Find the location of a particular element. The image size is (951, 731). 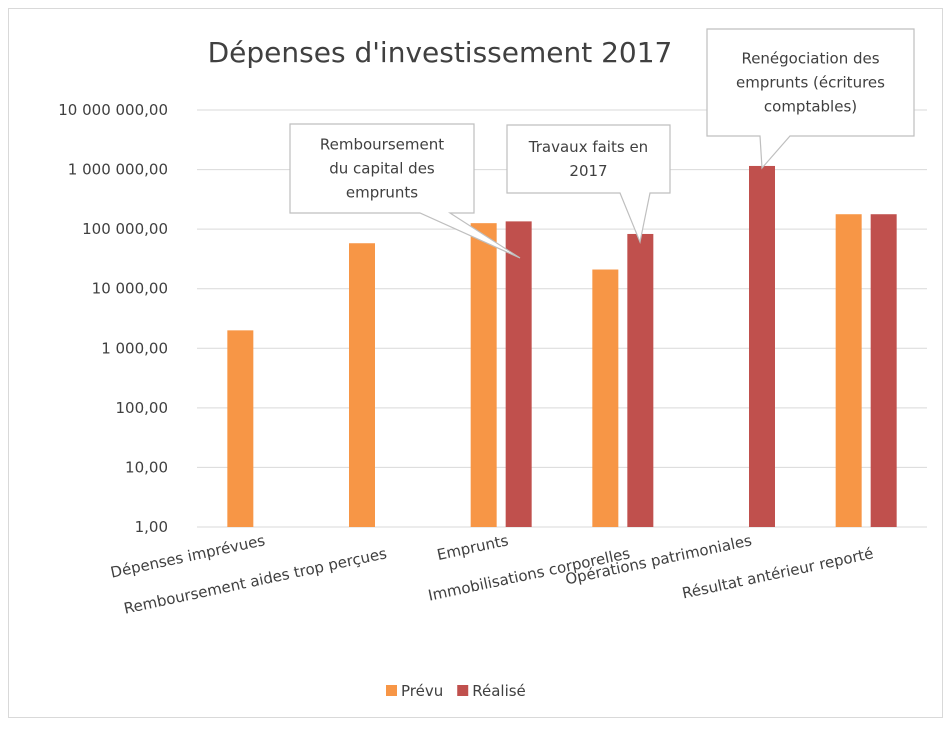

annotation-text: comptables) is located at coordinates (810, 107).